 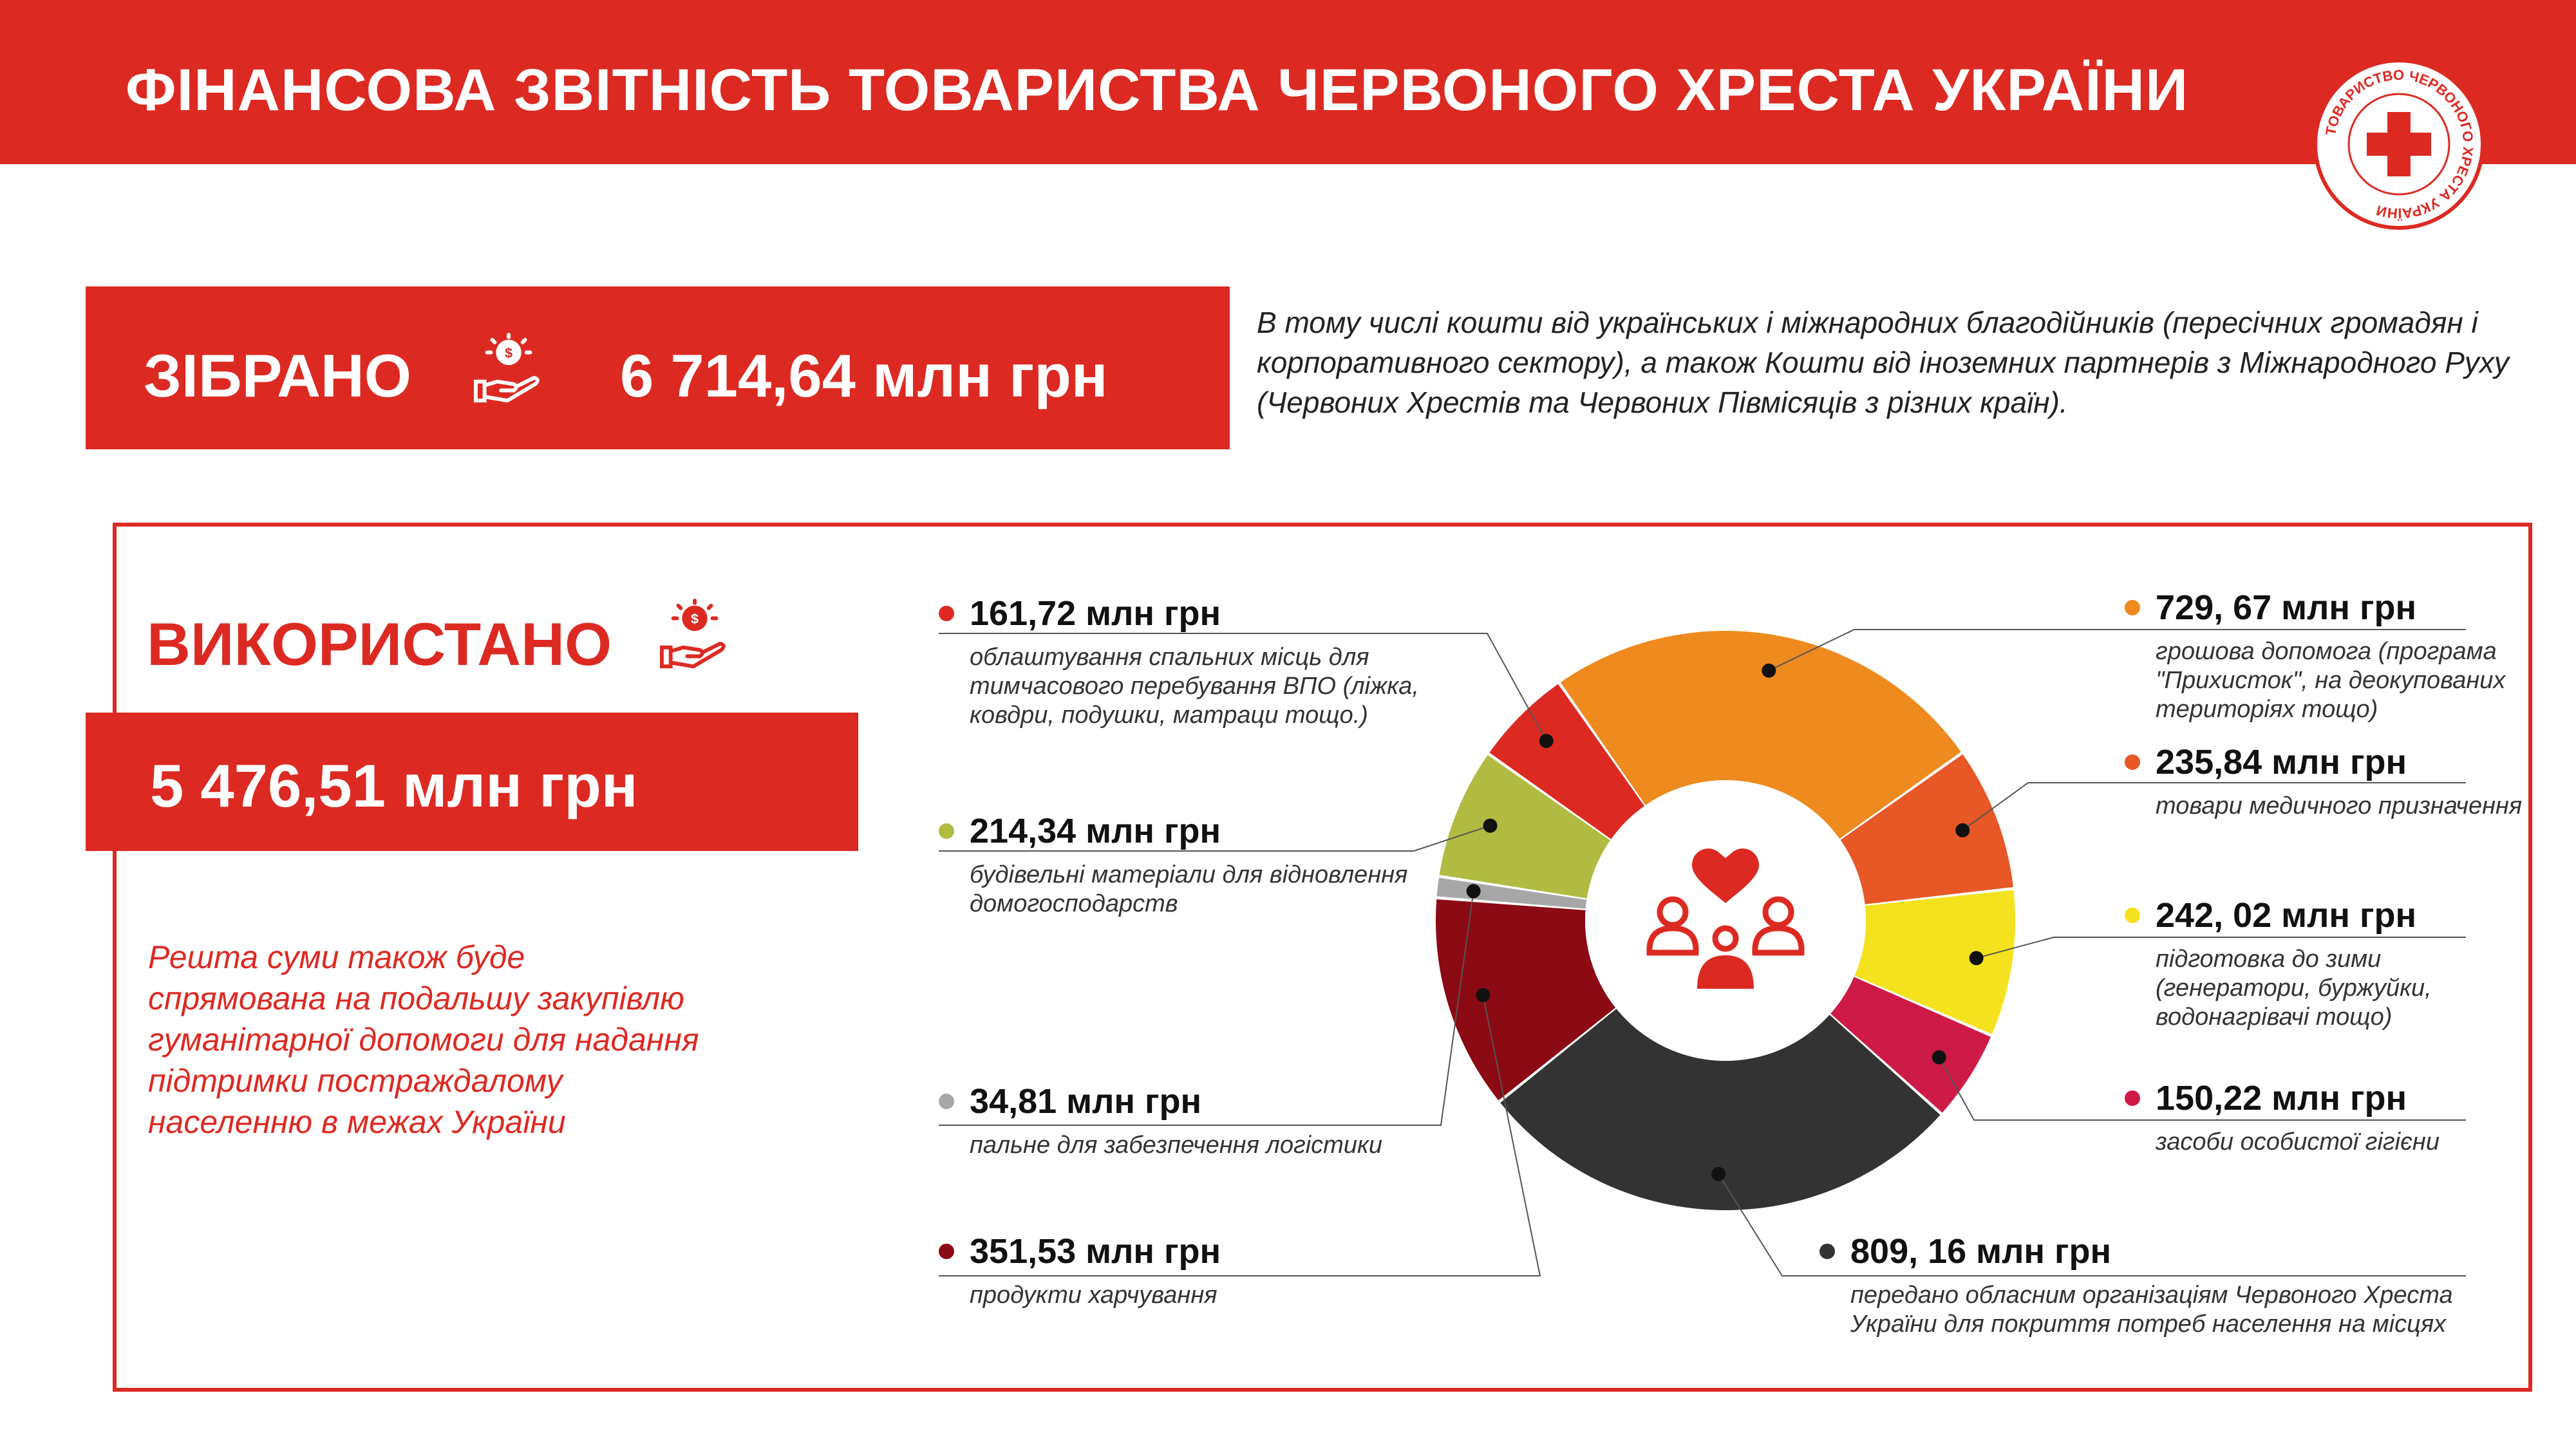 I want to click on donut-hole, so click(x=1725, y=920).